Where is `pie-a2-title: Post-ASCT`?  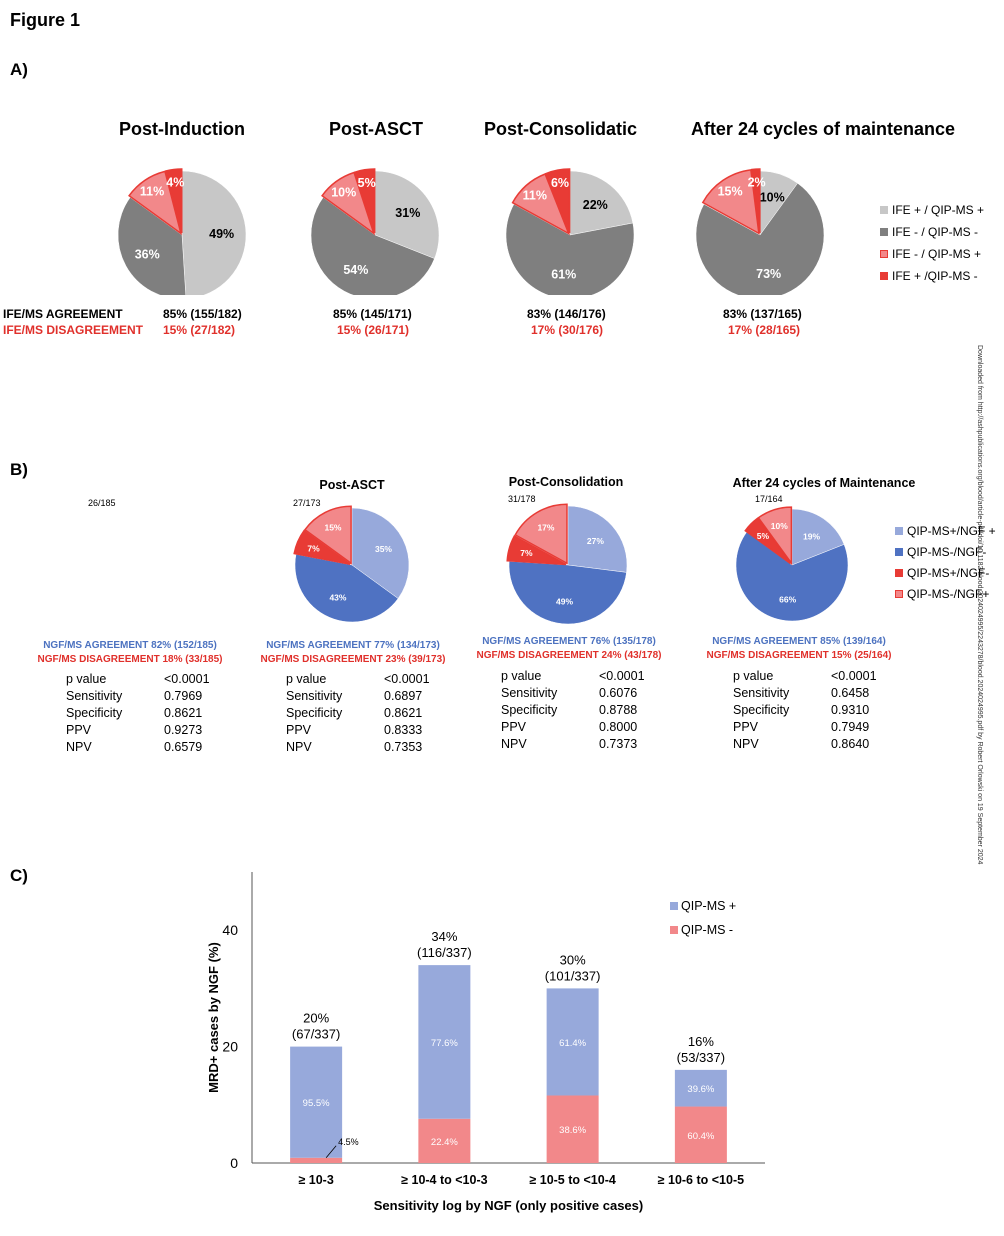
pie-a2-title: Post-ASCT is located at coordinates (376, 129).